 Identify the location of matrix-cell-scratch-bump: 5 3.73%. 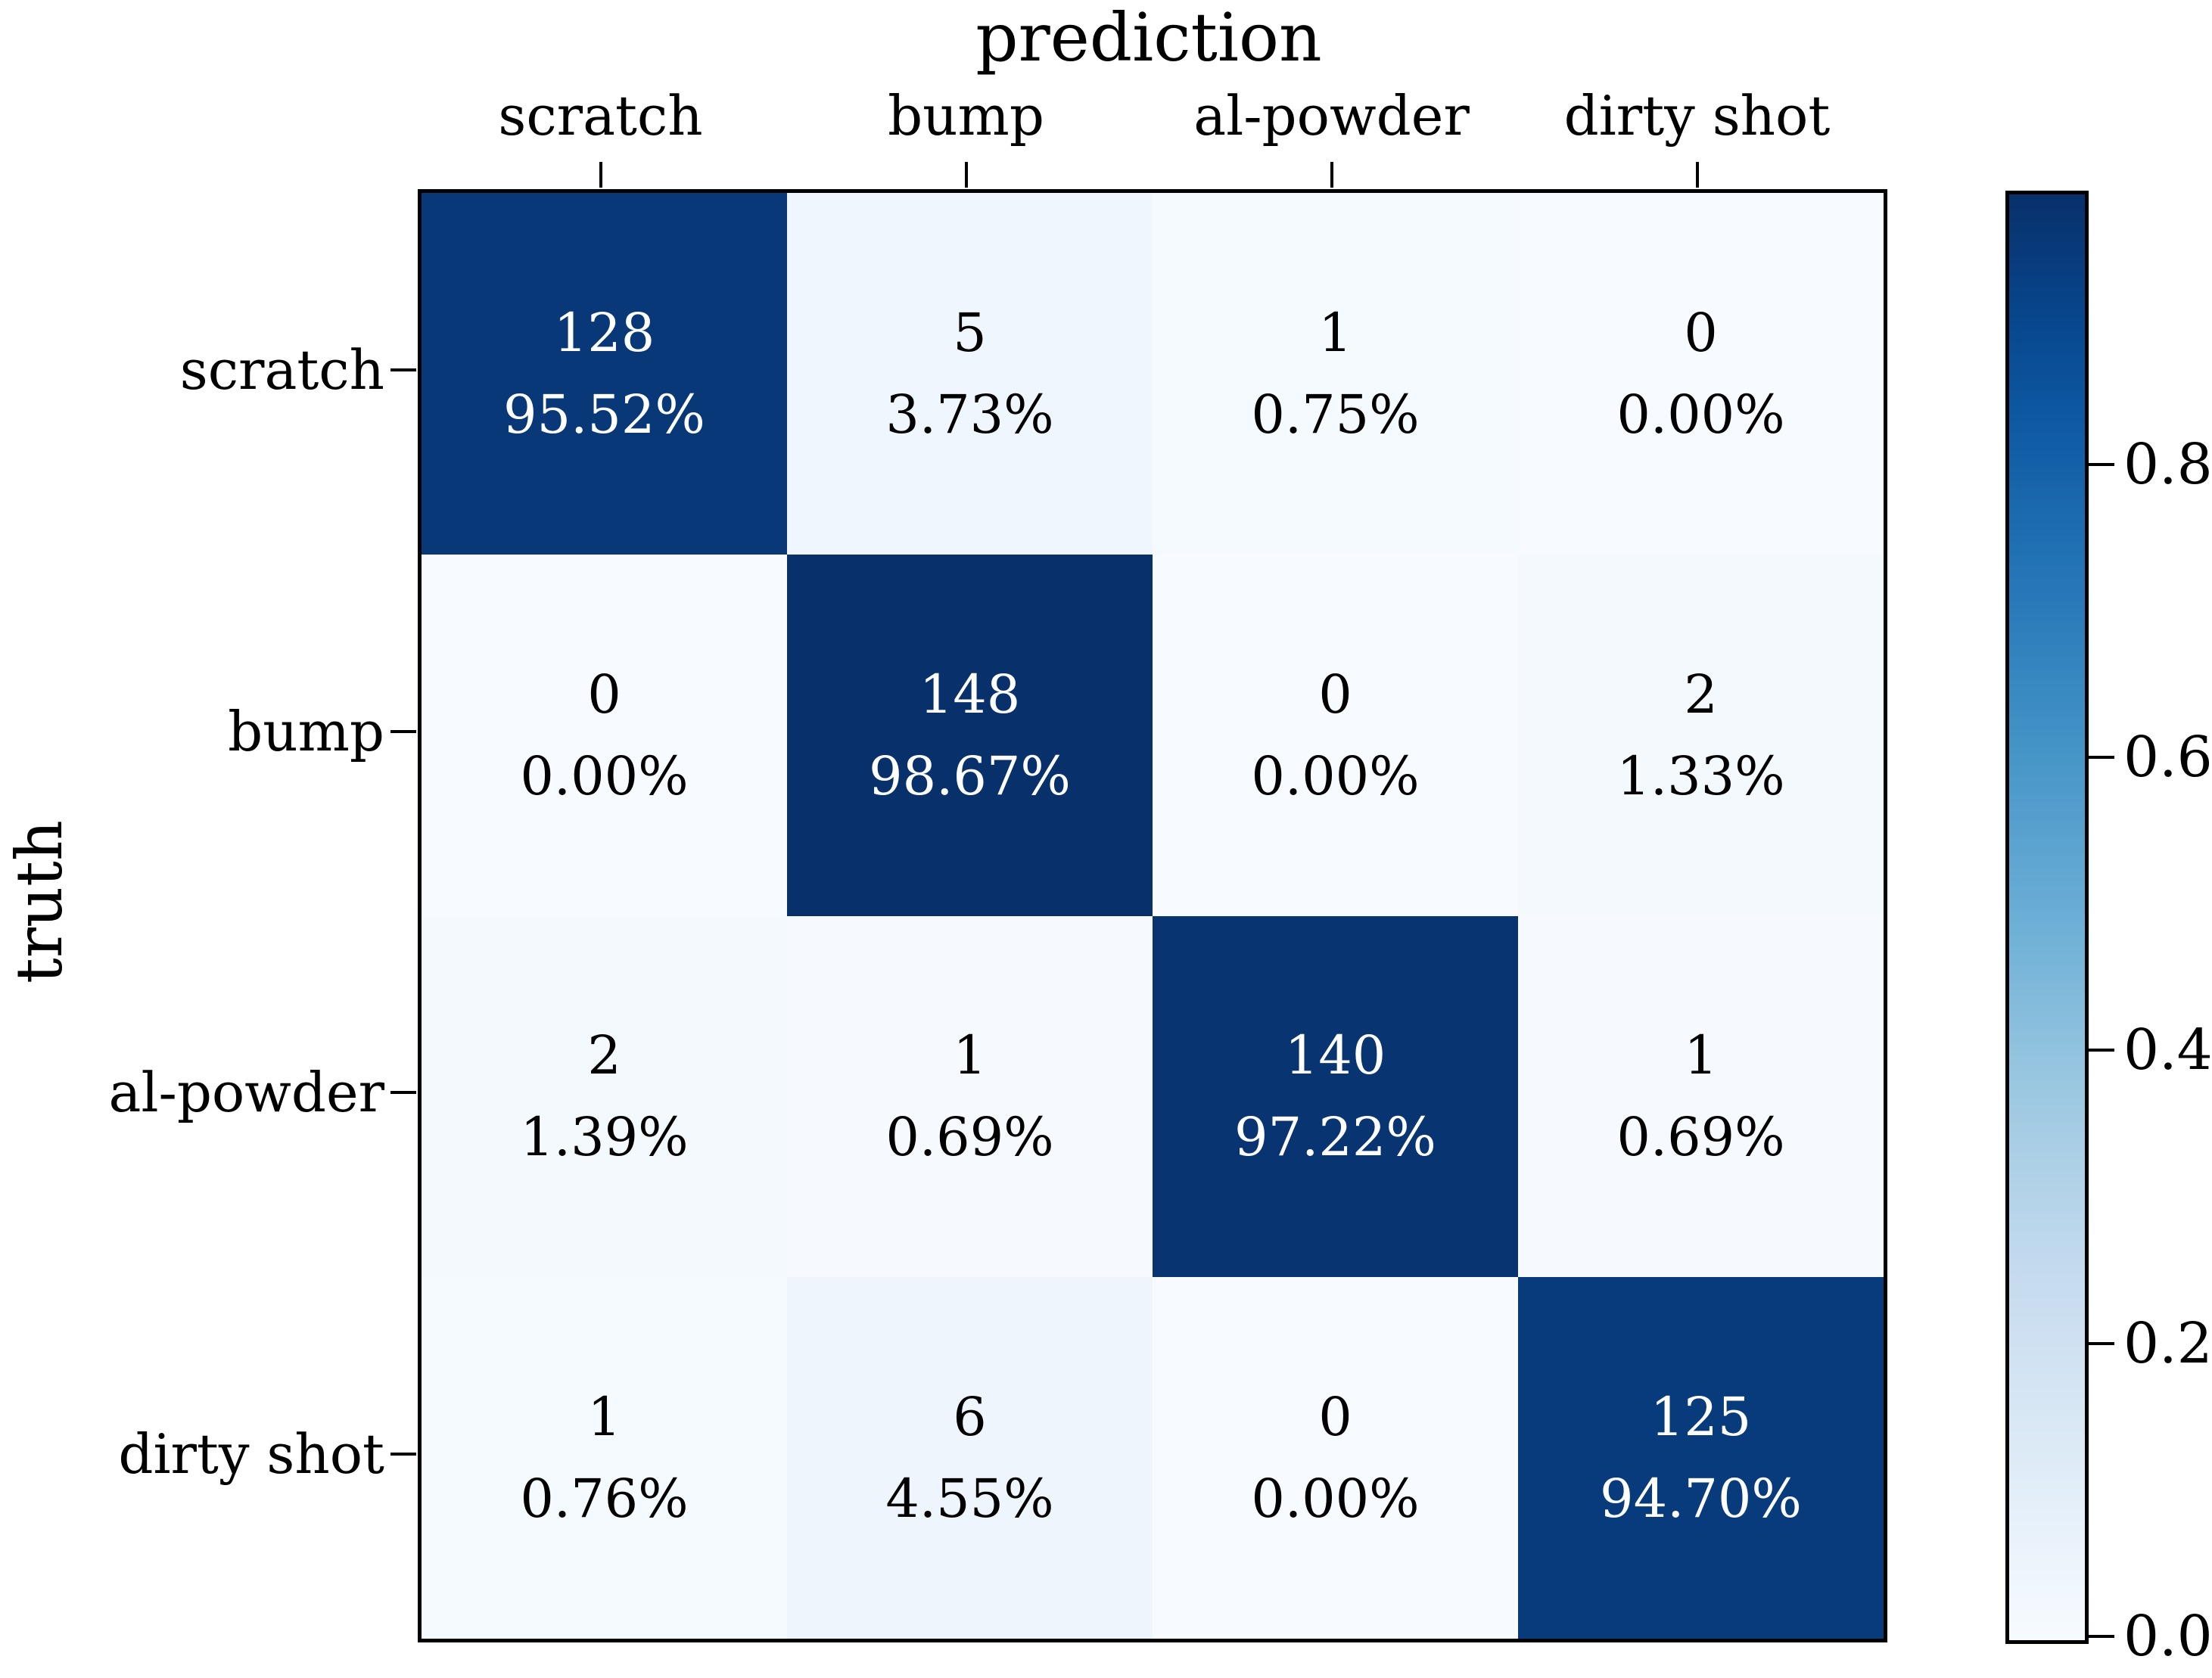
(970, 374).